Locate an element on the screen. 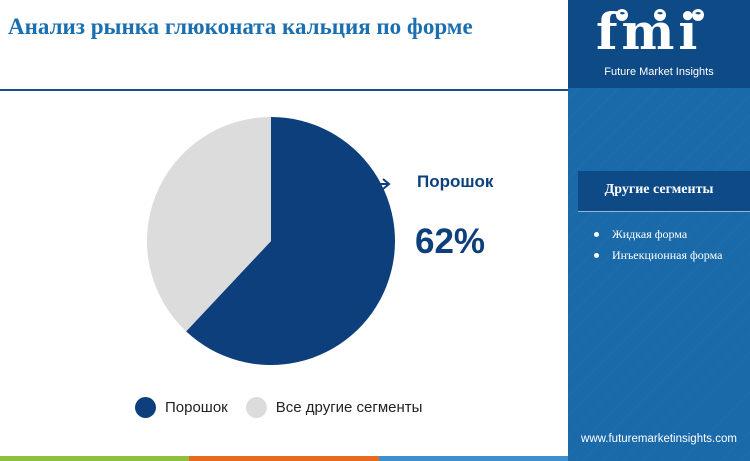 This screenshot has width=750, height=461. chart-legend: Порошок Все другие сегменты is located at coordinates (287, 407).